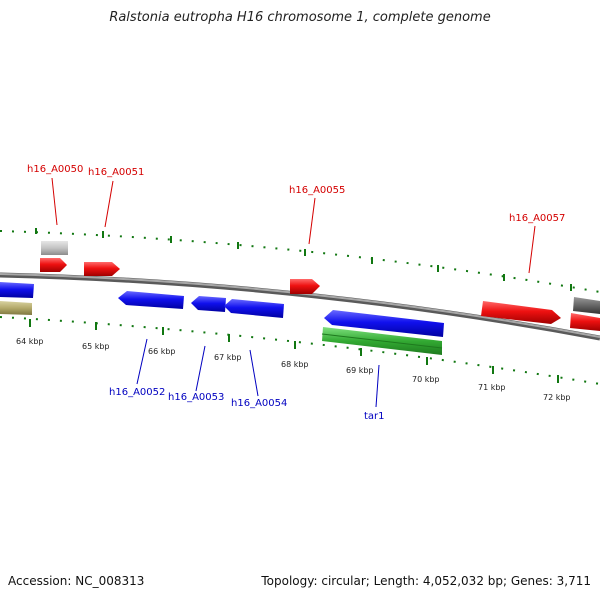  What do you see at coordinates (102, 269) in the screenshot?
I see `gene-h16-A0051` at bounding box center [102, 269].